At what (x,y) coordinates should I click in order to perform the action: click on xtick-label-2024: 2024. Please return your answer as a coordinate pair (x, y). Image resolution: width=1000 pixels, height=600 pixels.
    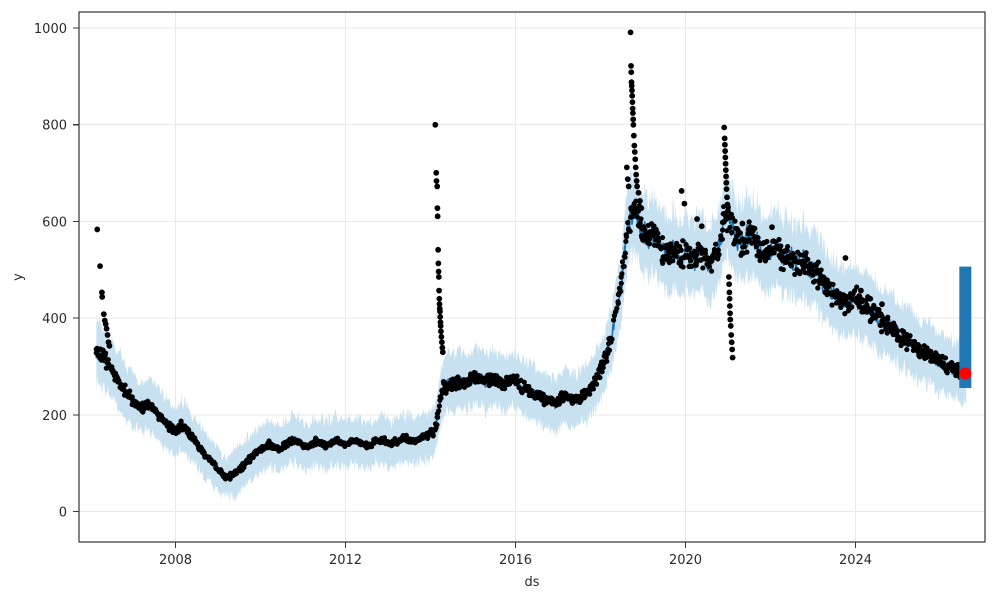
    Looking at the image, I should click on (855, 560).